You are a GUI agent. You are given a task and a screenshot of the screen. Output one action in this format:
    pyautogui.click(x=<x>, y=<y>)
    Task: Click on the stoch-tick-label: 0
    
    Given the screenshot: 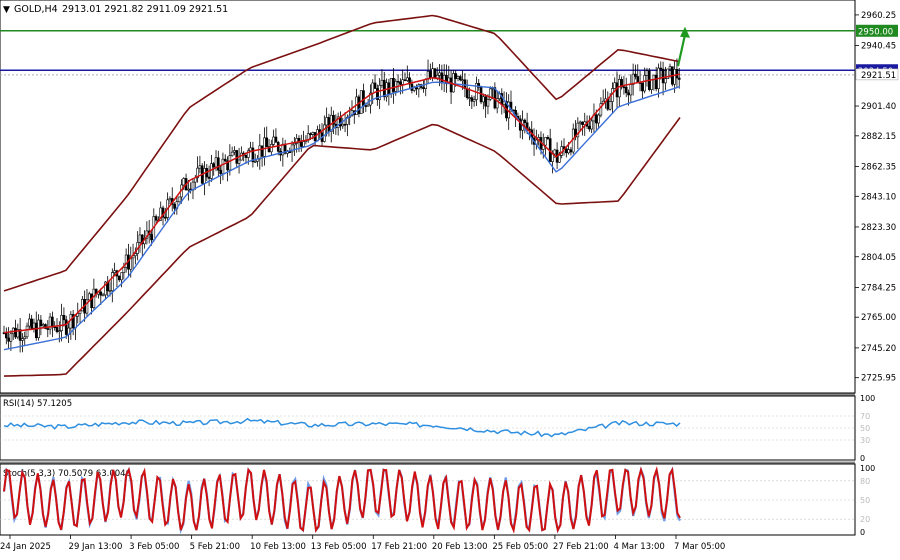 What is the action you would take?
    pyautogui.click(x=862, y=532)
    